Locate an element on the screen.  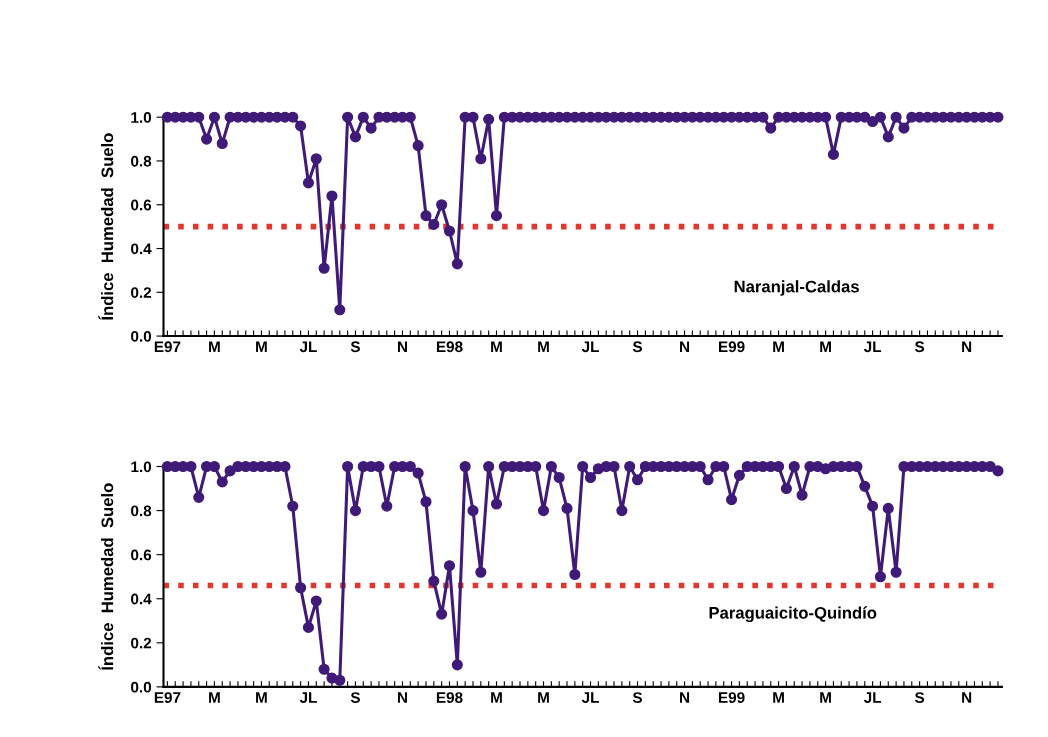
annotation: Naranjal-Caldas is located at coordinates (796, 288).